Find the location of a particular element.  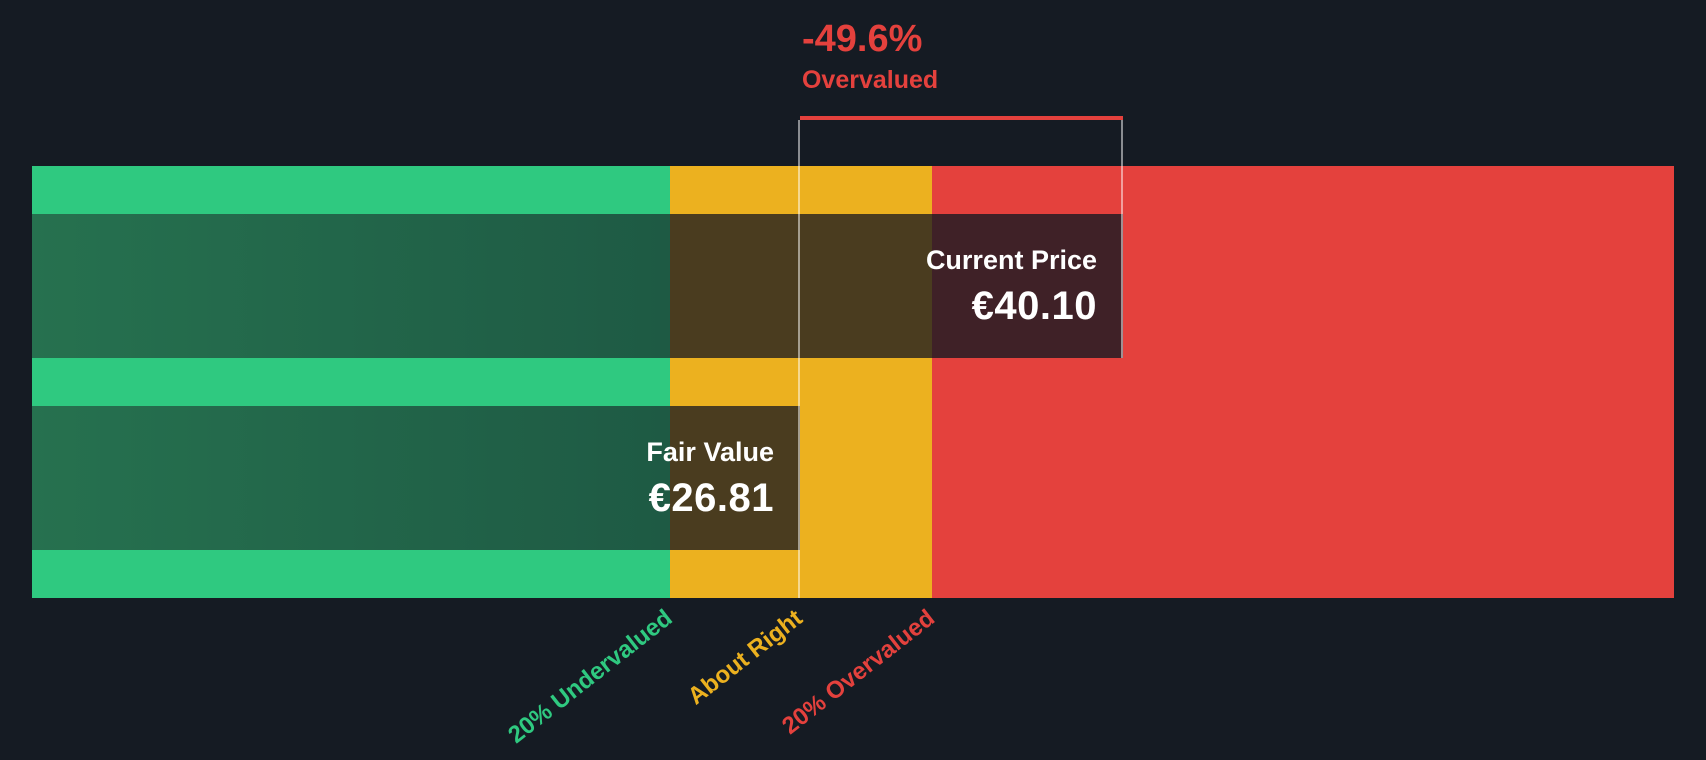

fair-value-title: Fair Value is located at coordinates (710, 451).